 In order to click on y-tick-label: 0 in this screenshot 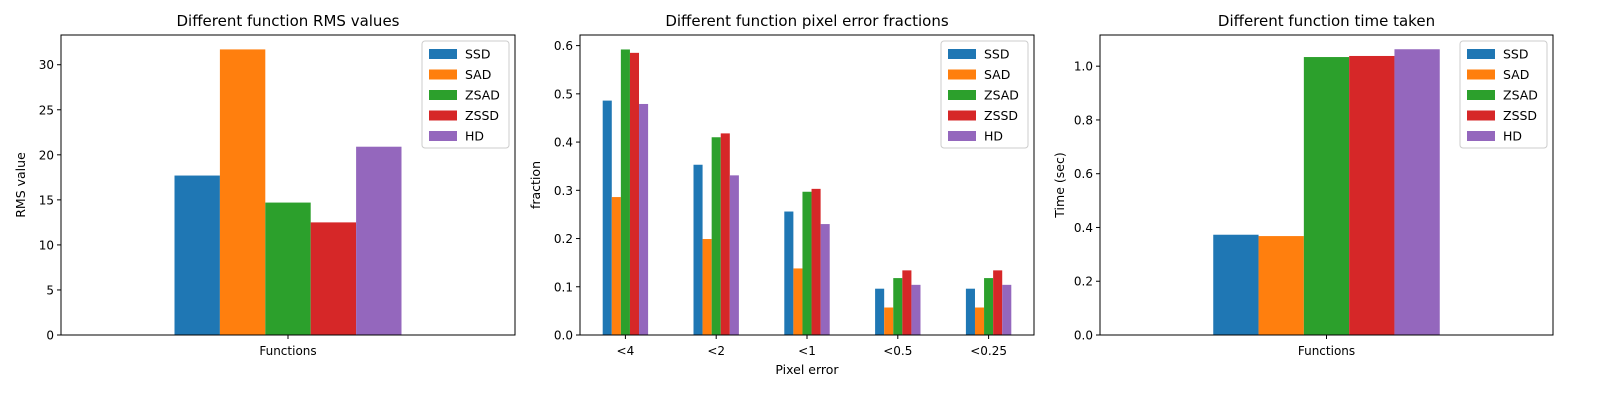, I will do `click(50, 336)`.